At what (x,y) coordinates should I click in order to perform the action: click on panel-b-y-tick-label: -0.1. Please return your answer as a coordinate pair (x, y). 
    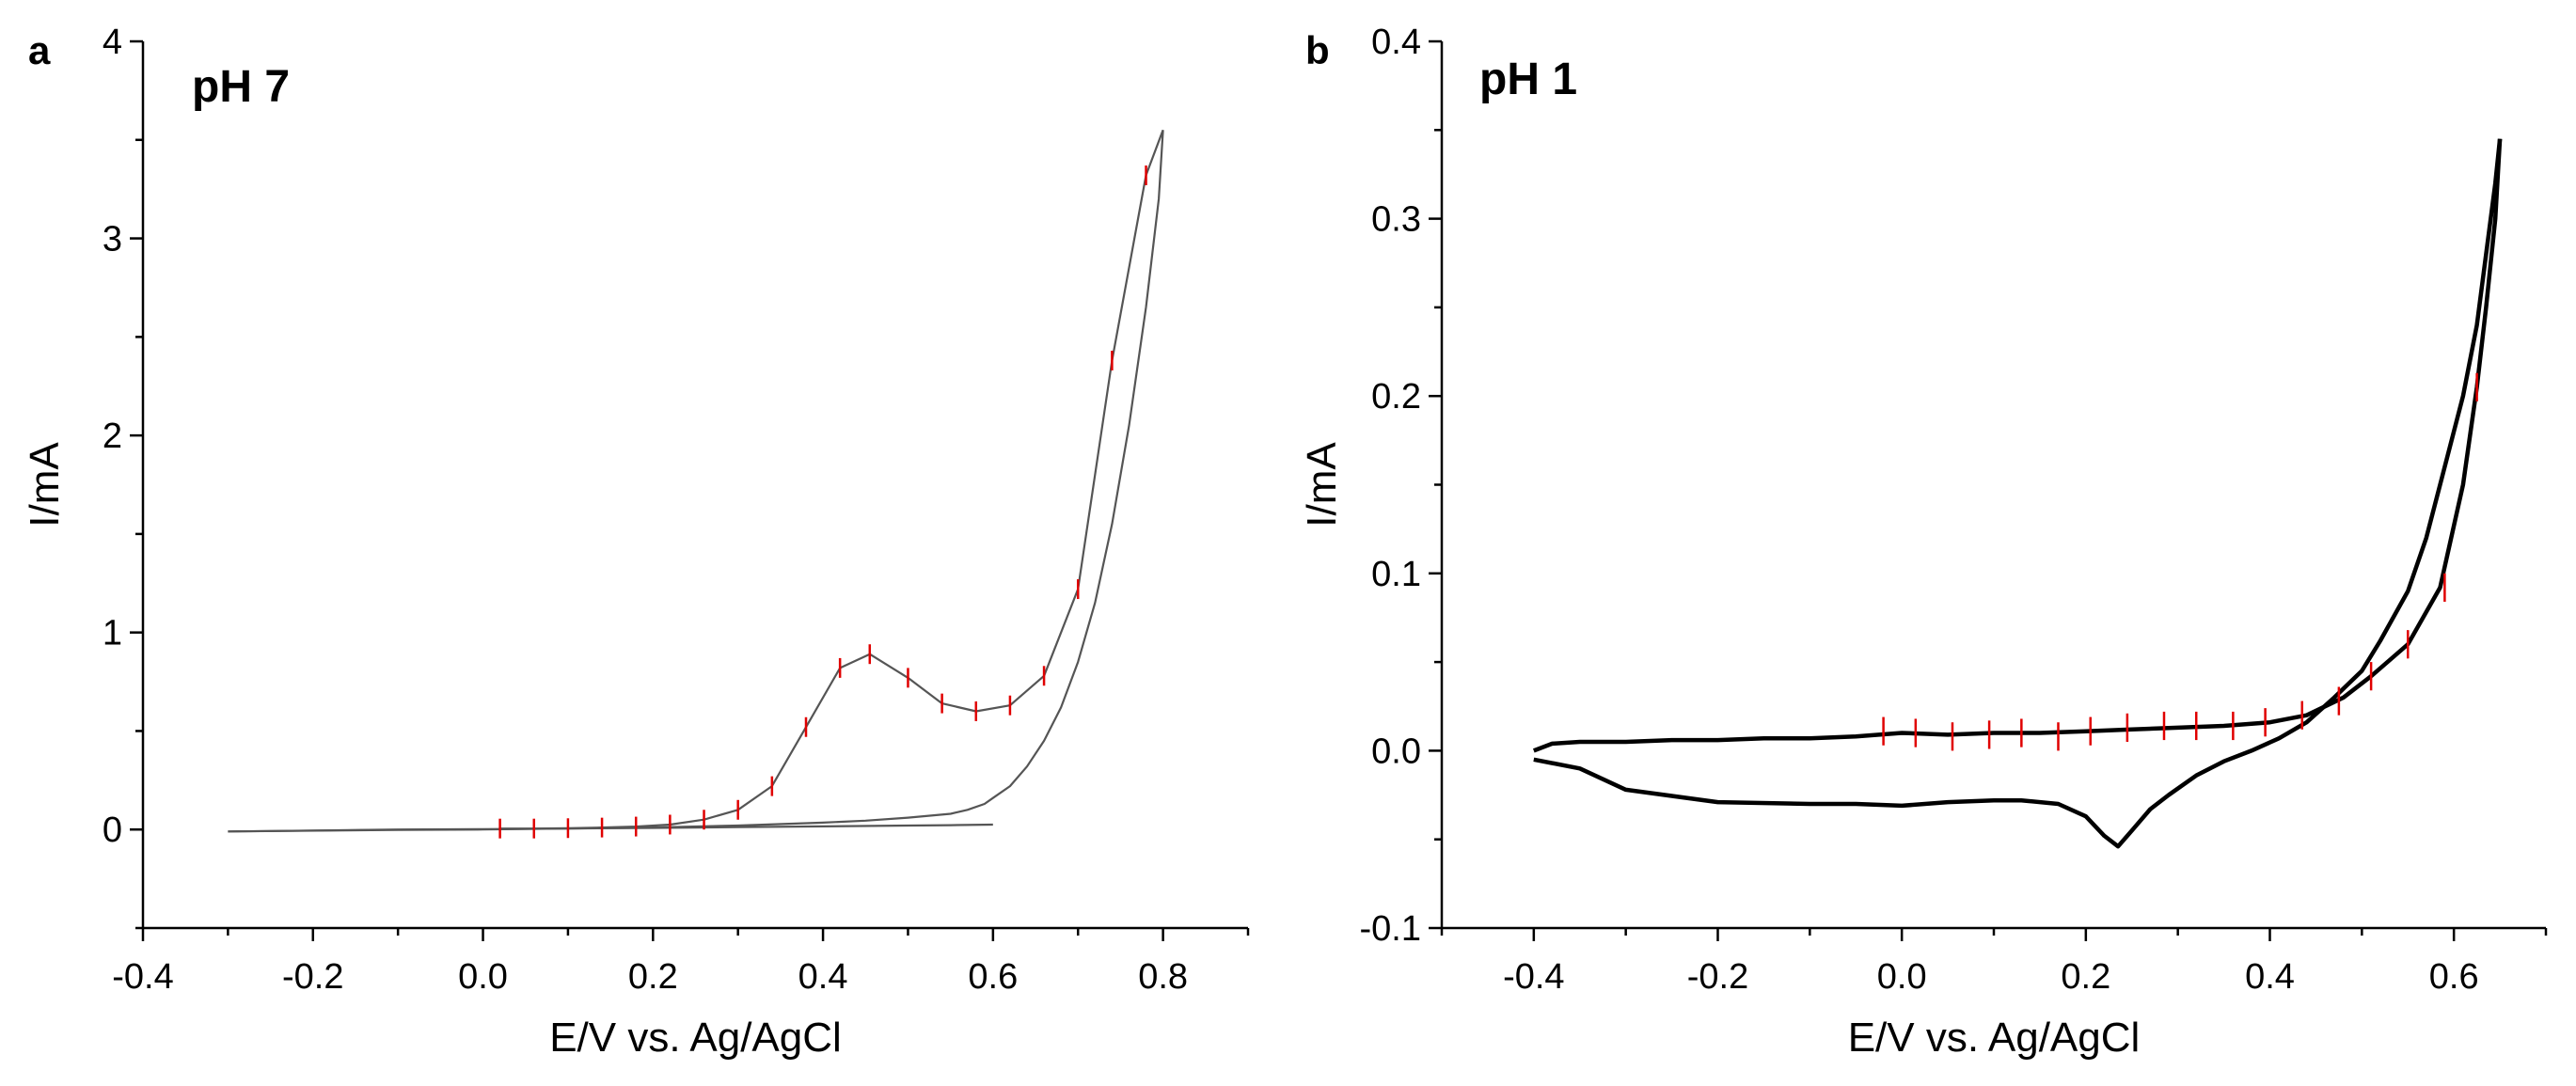
    Looking at the image, I should click on (1390, 929).